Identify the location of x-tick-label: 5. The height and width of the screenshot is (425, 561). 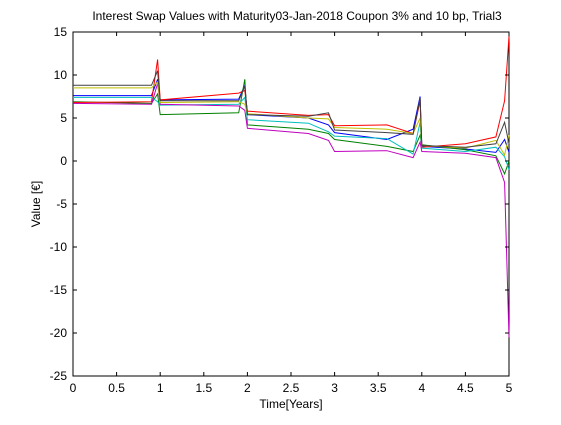
(509, 388).